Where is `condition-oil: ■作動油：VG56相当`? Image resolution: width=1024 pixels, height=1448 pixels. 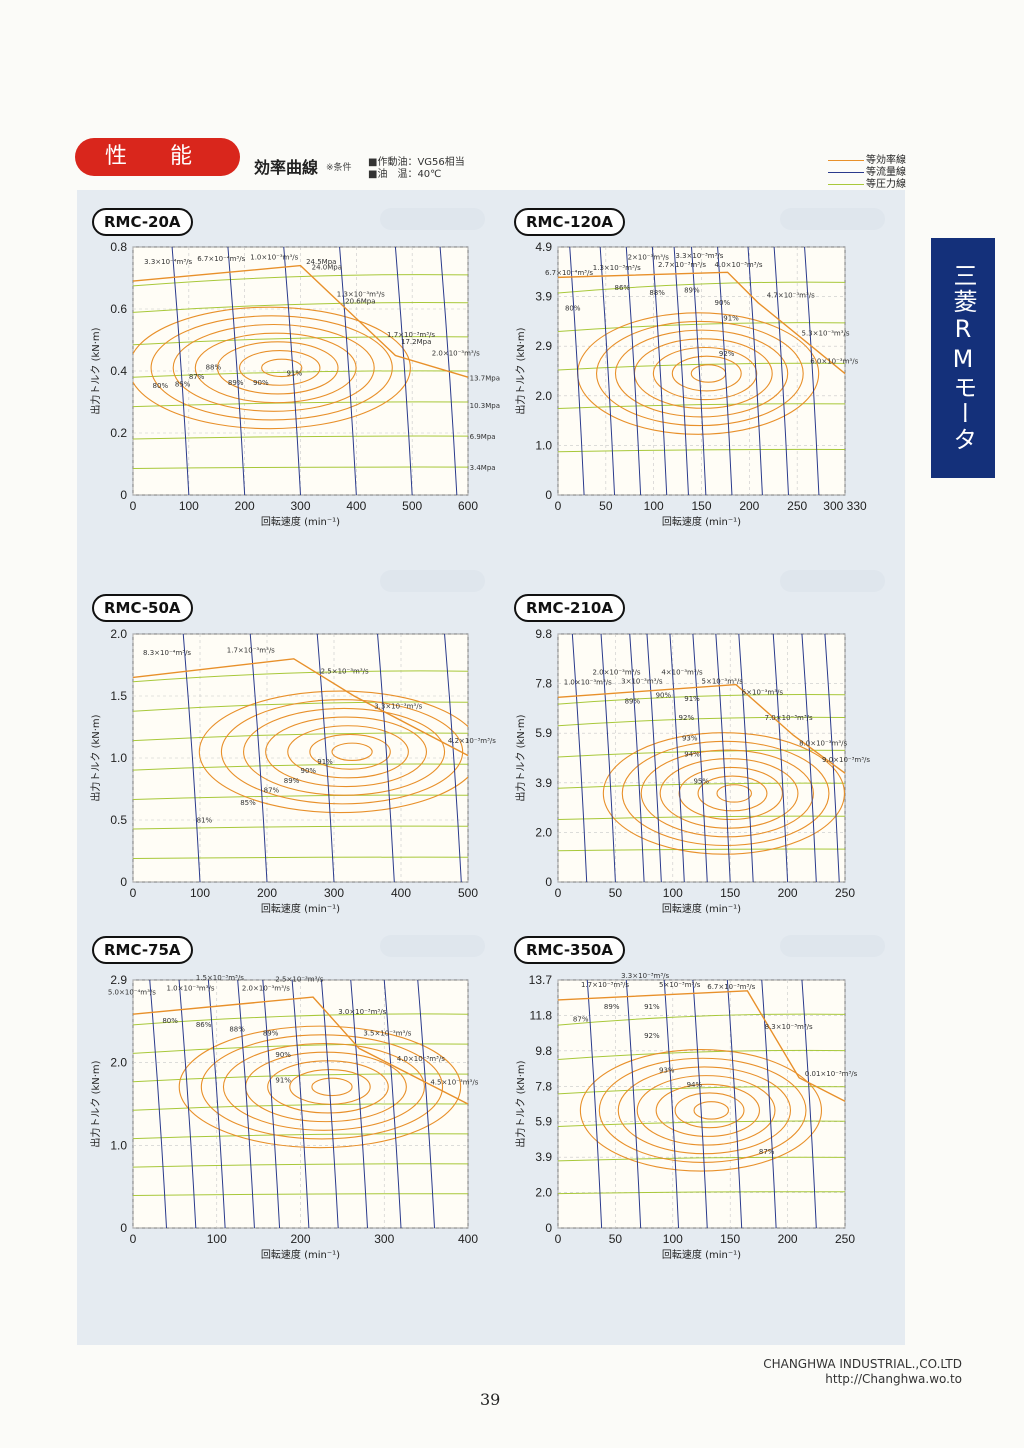 condition-oil: ■作動油：VG56相当 is located at coordinates (416, 162).